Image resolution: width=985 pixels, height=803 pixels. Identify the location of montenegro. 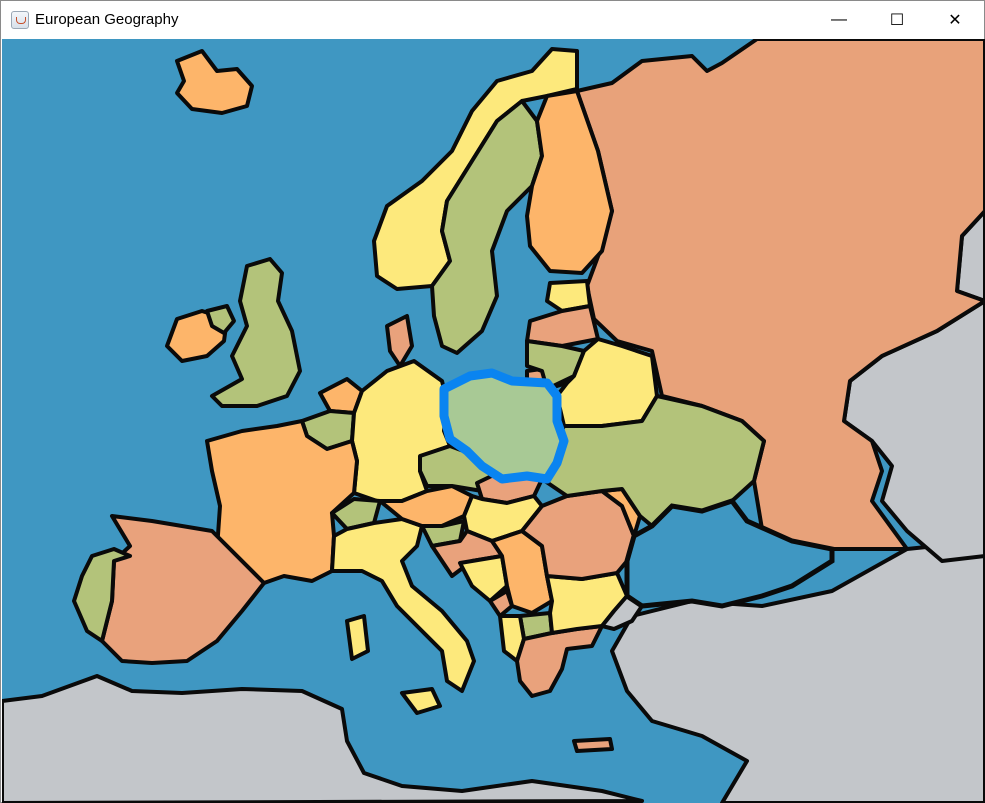
(501, 603).